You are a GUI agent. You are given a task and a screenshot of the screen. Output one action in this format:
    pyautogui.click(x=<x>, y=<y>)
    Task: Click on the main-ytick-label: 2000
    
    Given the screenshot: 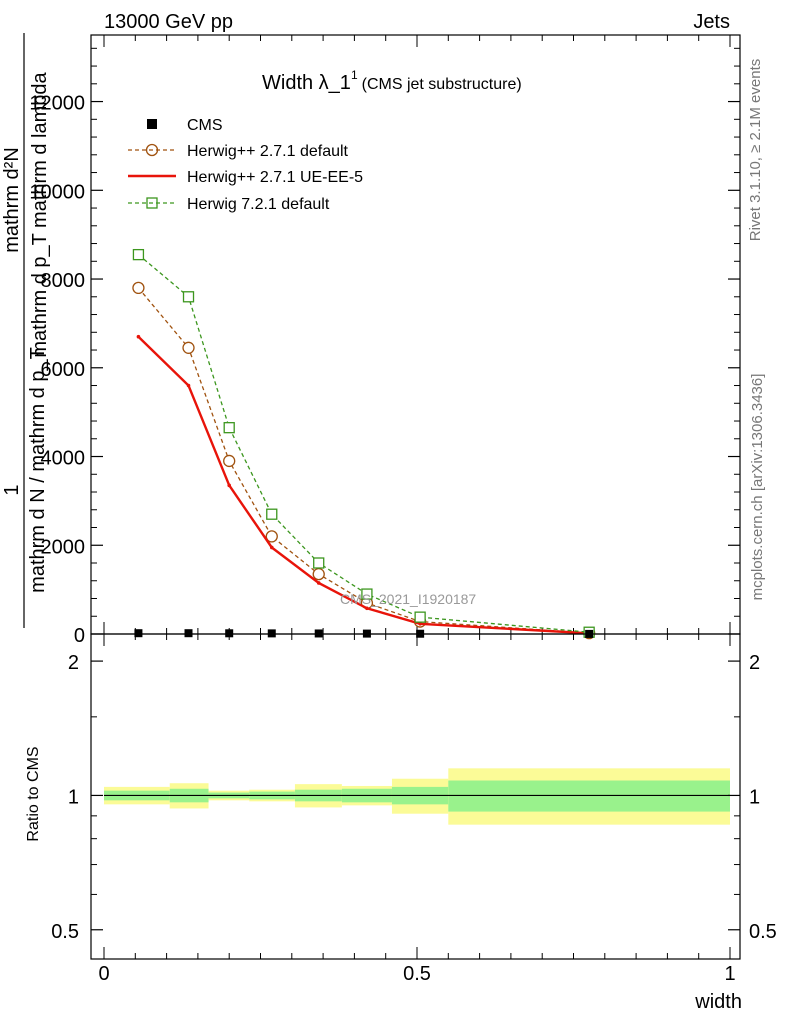 What is the action you would take?
    pyautogui.click(x=63, y=547)
    